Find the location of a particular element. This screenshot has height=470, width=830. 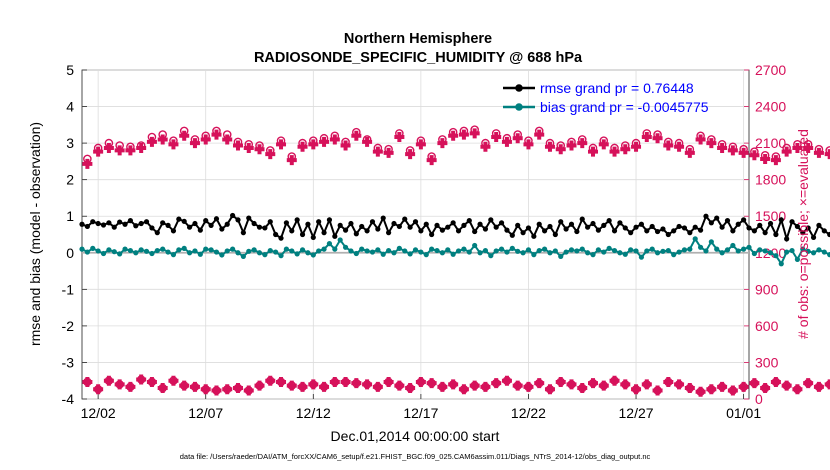

legend-bias-marker is located at coordinates (519, 107).